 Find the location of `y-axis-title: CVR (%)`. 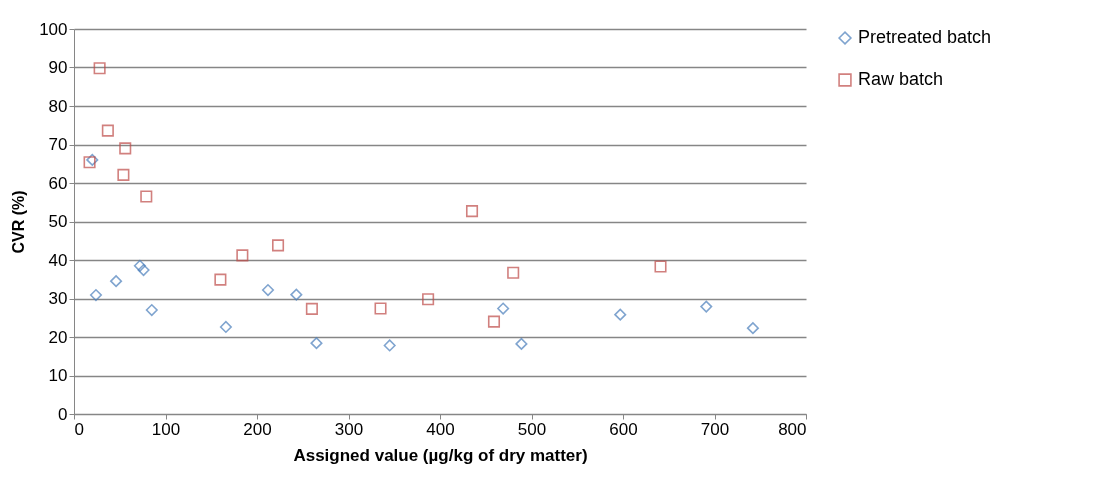

y-axis-title: CVR (%) is located at coordinates (19, 222).